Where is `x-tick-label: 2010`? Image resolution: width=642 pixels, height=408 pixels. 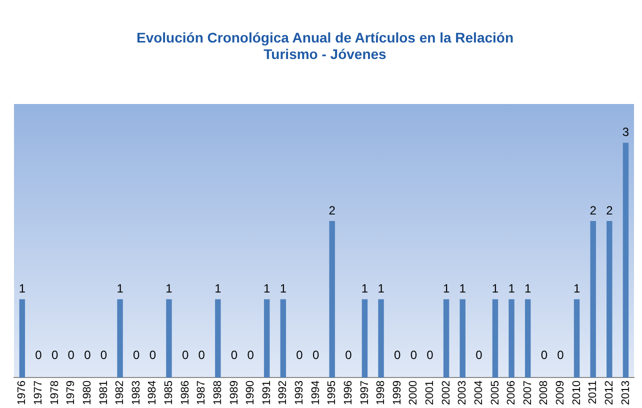
x-tick-label: 2010 is located at coordinates (576, 393).